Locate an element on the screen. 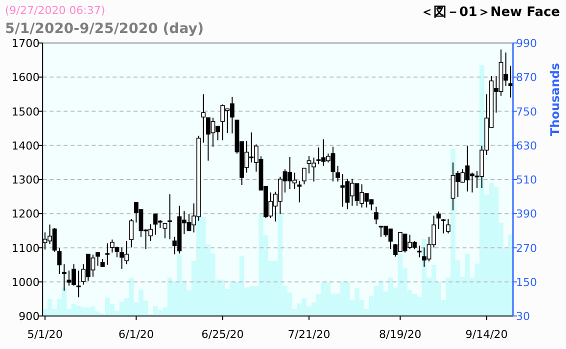 Image resolution: width=566 pixels, height=349 pixels. x-tick-label: 7/21/20 is located at coordinates (309, 334).